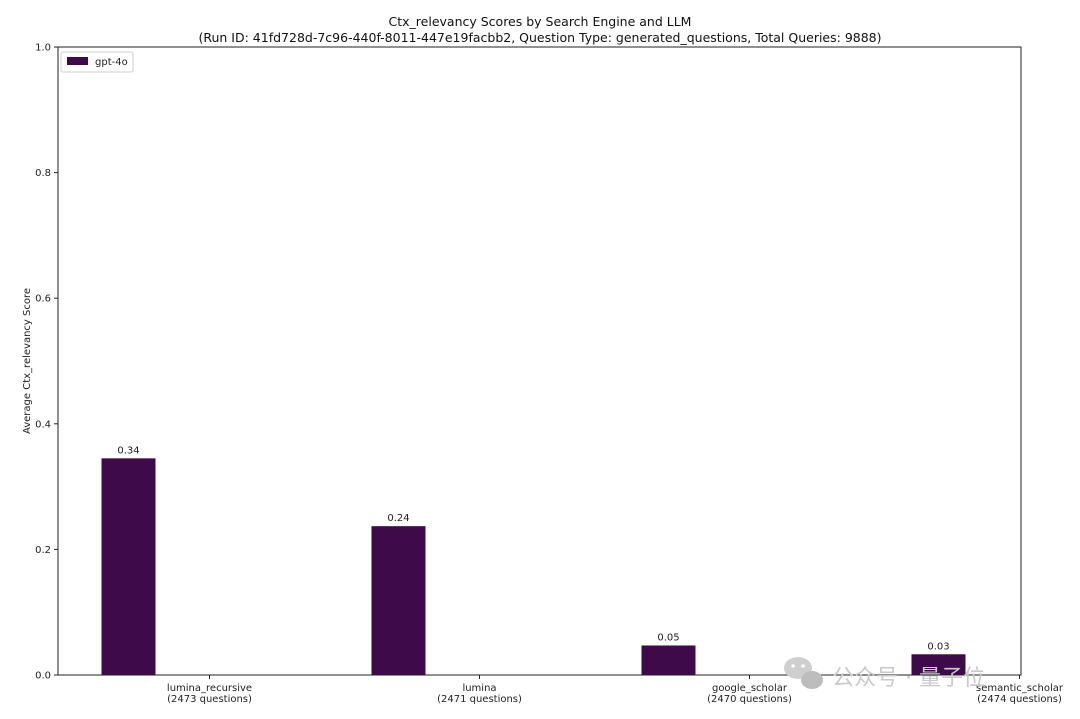  Describe the element at coordinates (46, 362) in the screenshot. I see `y-axis: 0.0 0.2 0.4 0.6 0.8 1.0` at that location.